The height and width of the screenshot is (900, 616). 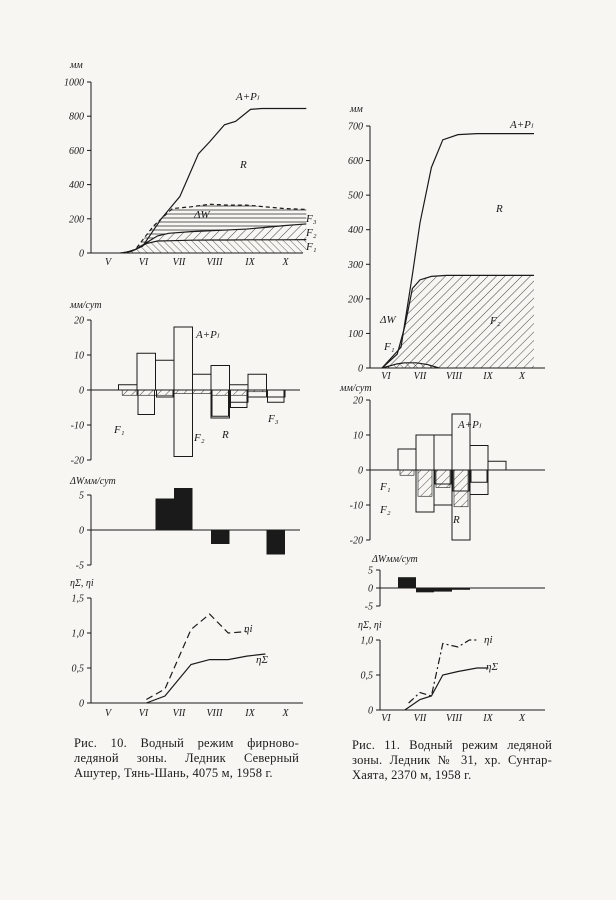 What do you see at coordinates (394, 559) in the screenshot?
I see `f11-dw-unit: ΔWмм/сут` at bounding box center [394, 559].